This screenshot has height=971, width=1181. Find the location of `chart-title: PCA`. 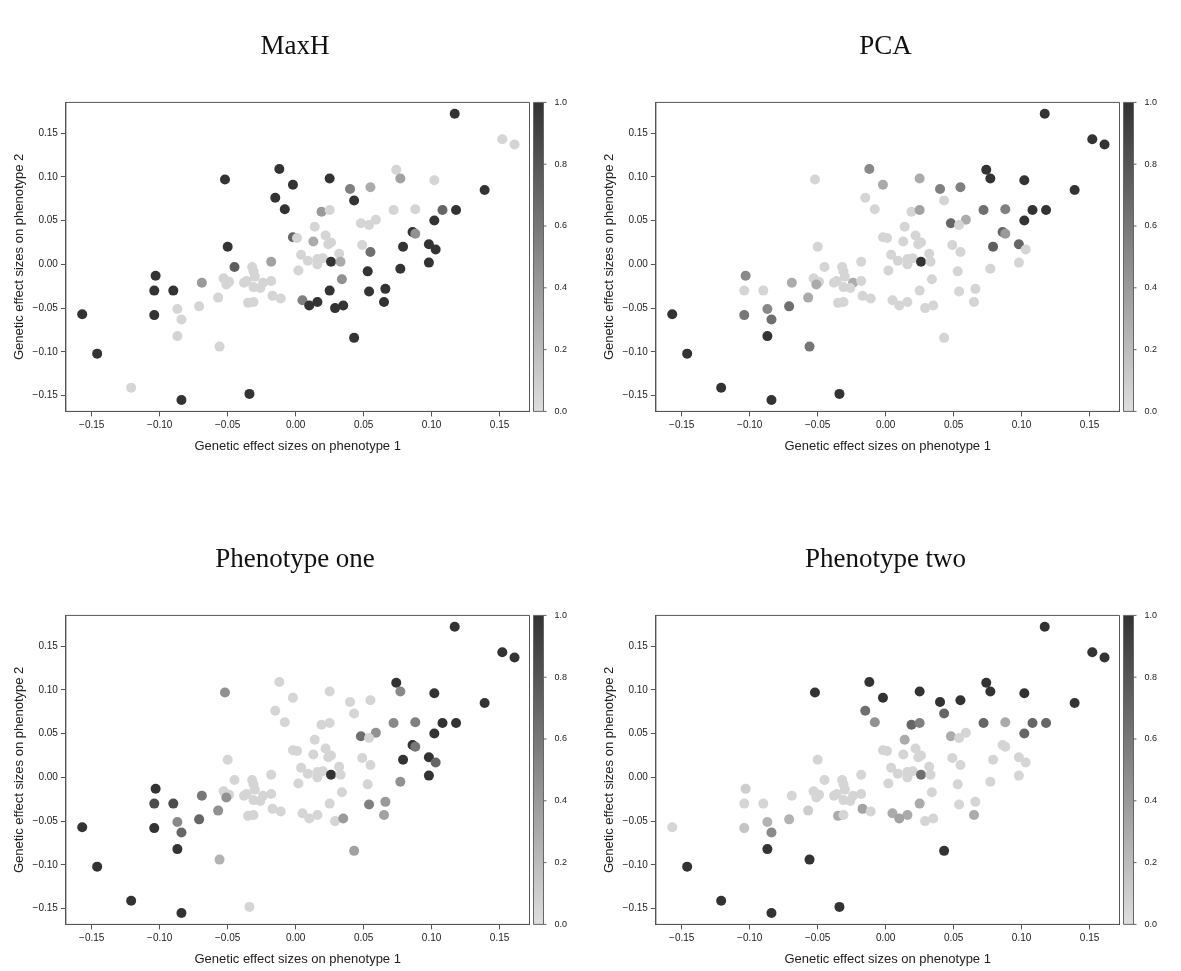

chart-title: PCA is located at coordinates (885, 45).